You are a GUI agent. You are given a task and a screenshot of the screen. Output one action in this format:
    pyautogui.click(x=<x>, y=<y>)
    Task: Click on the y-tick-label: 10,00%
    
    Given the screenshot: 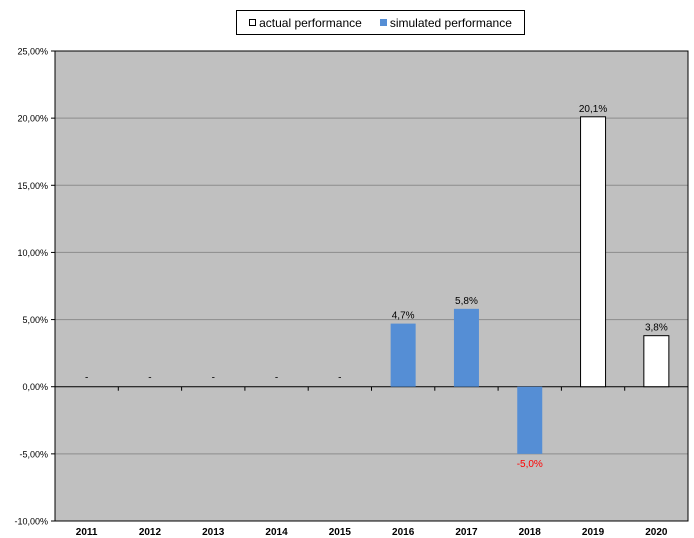 What is the action you would take?
    pyautogui.click(x=32, y=253)
    